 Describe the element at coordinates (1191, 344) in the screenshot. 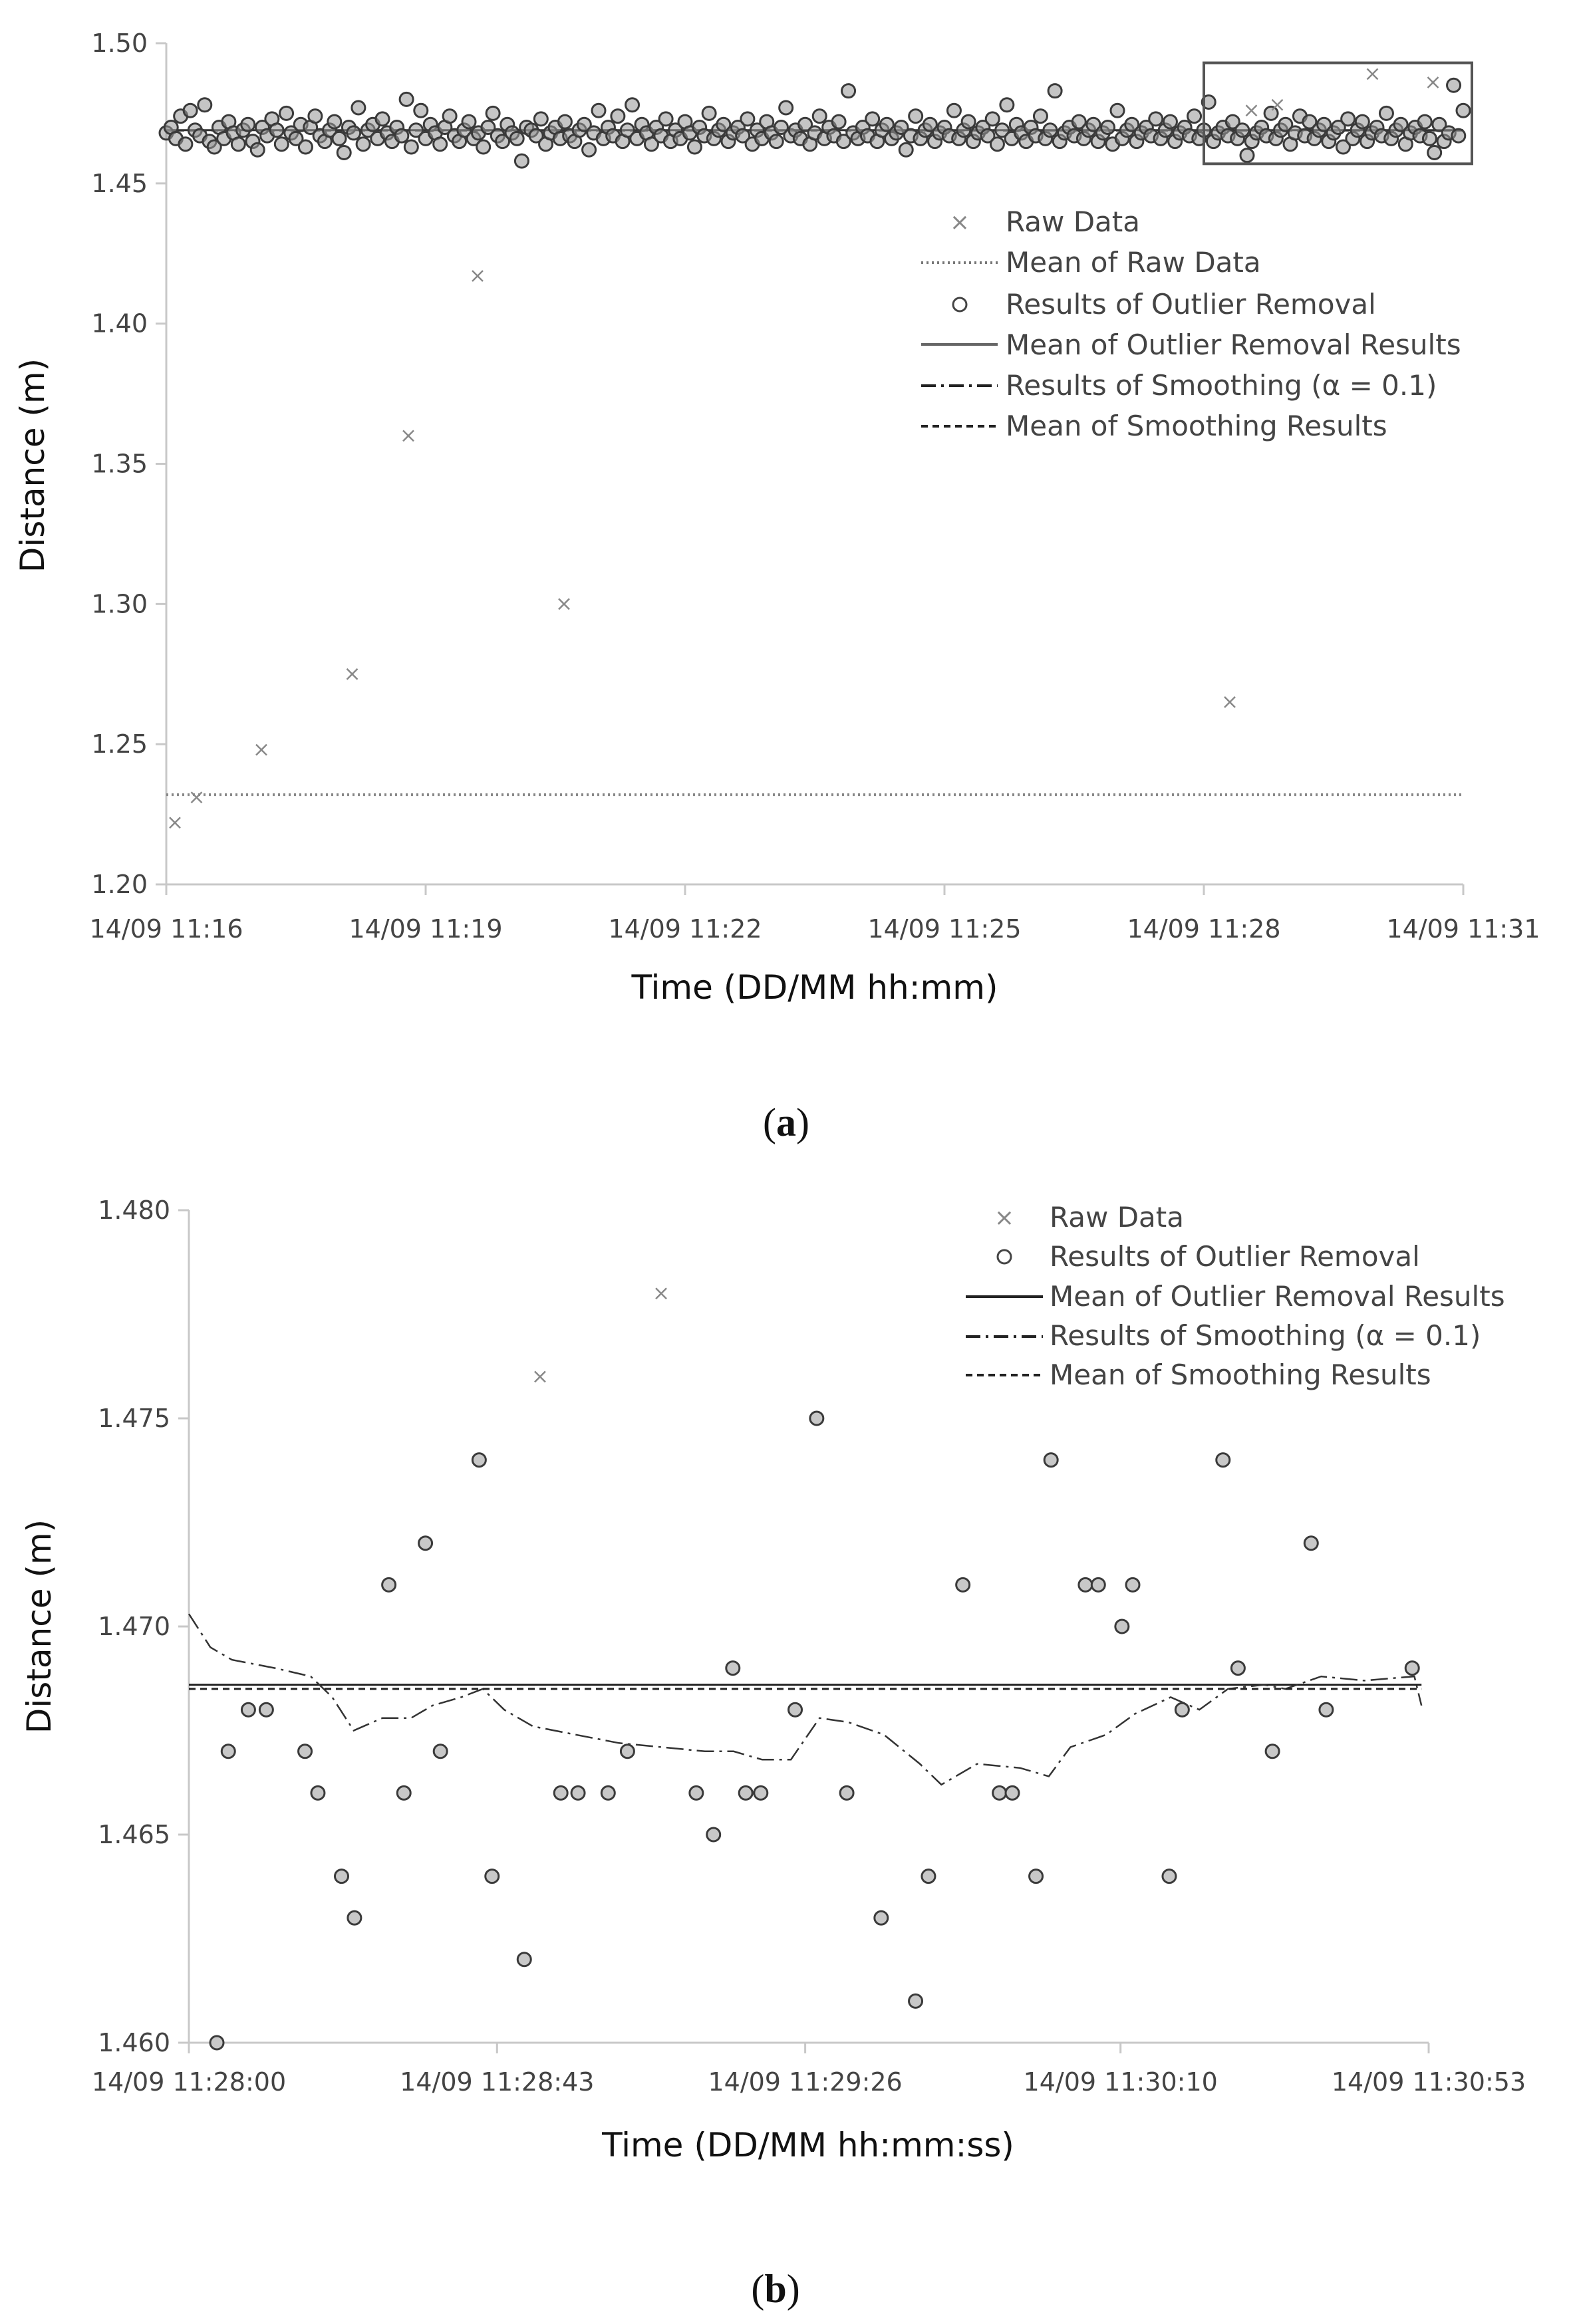

I see `legend-item-mean-outlier: Mean of Outlier Removal Results` at that location.